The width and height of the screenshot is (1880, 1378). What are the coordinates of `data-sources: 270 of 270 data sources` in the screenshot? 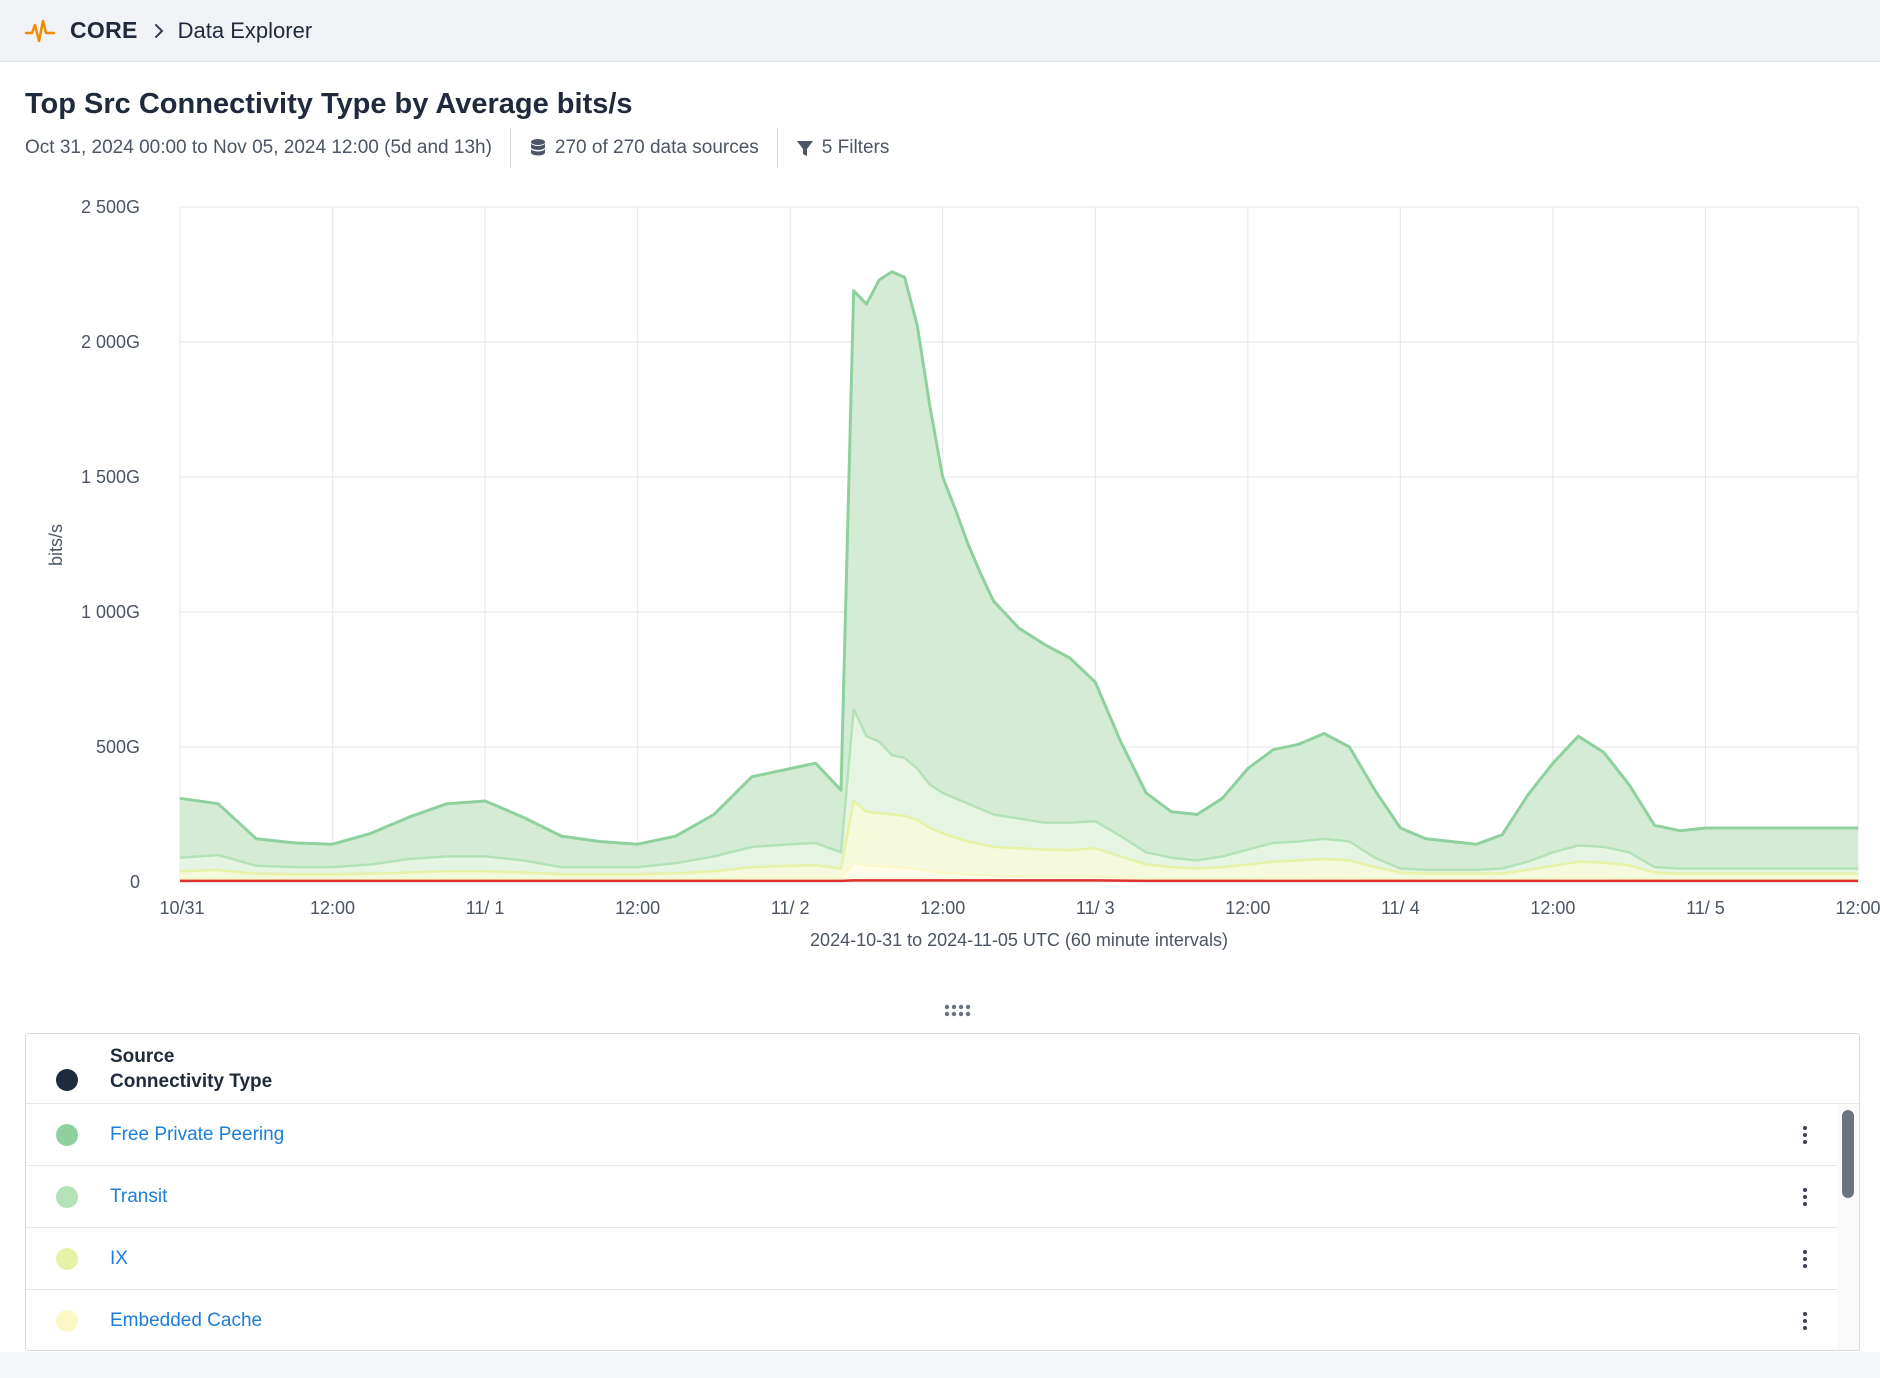 It's located at (656, 147).